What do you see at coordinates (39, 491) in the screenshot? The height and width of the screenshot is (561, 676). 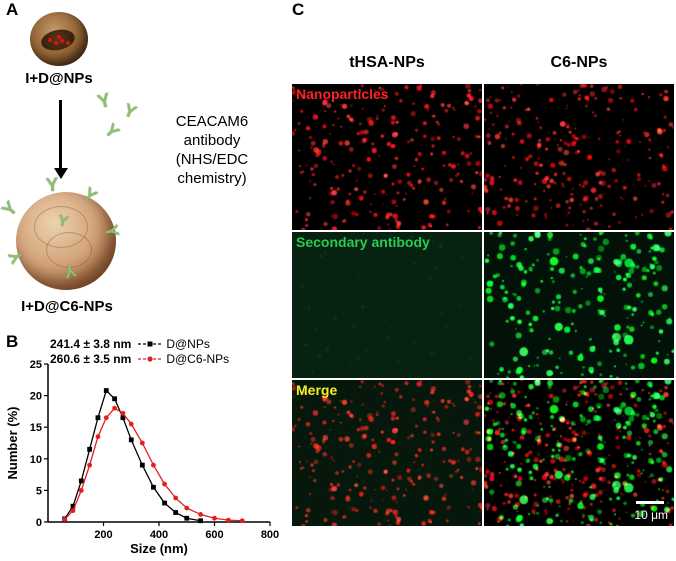 I see `svg-text: 5` at bounding box center [39, 491].